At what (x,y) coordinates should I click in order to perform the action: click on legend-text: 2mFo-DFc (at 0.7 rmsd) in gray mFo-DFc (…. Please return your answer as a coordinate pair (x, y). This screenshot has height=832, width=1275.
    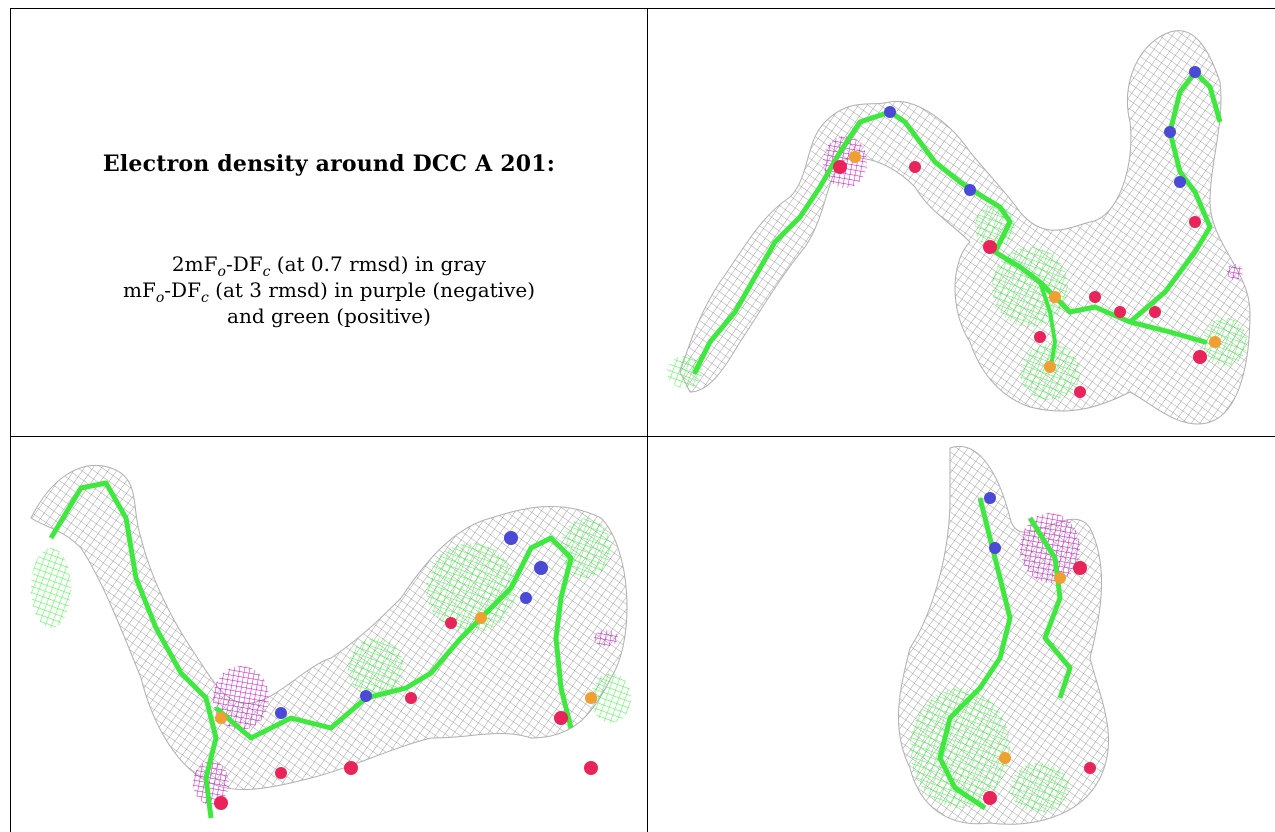
    Looking at the image, I should click on (329, 290).